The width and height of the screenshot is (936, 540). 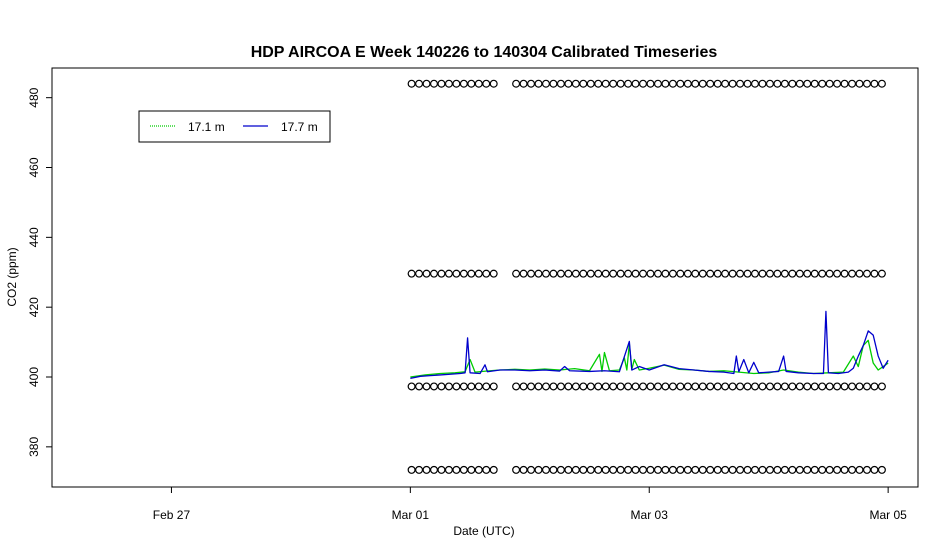 I want to click on x-tick-label: Mar 05, so click(x=888, y=515).